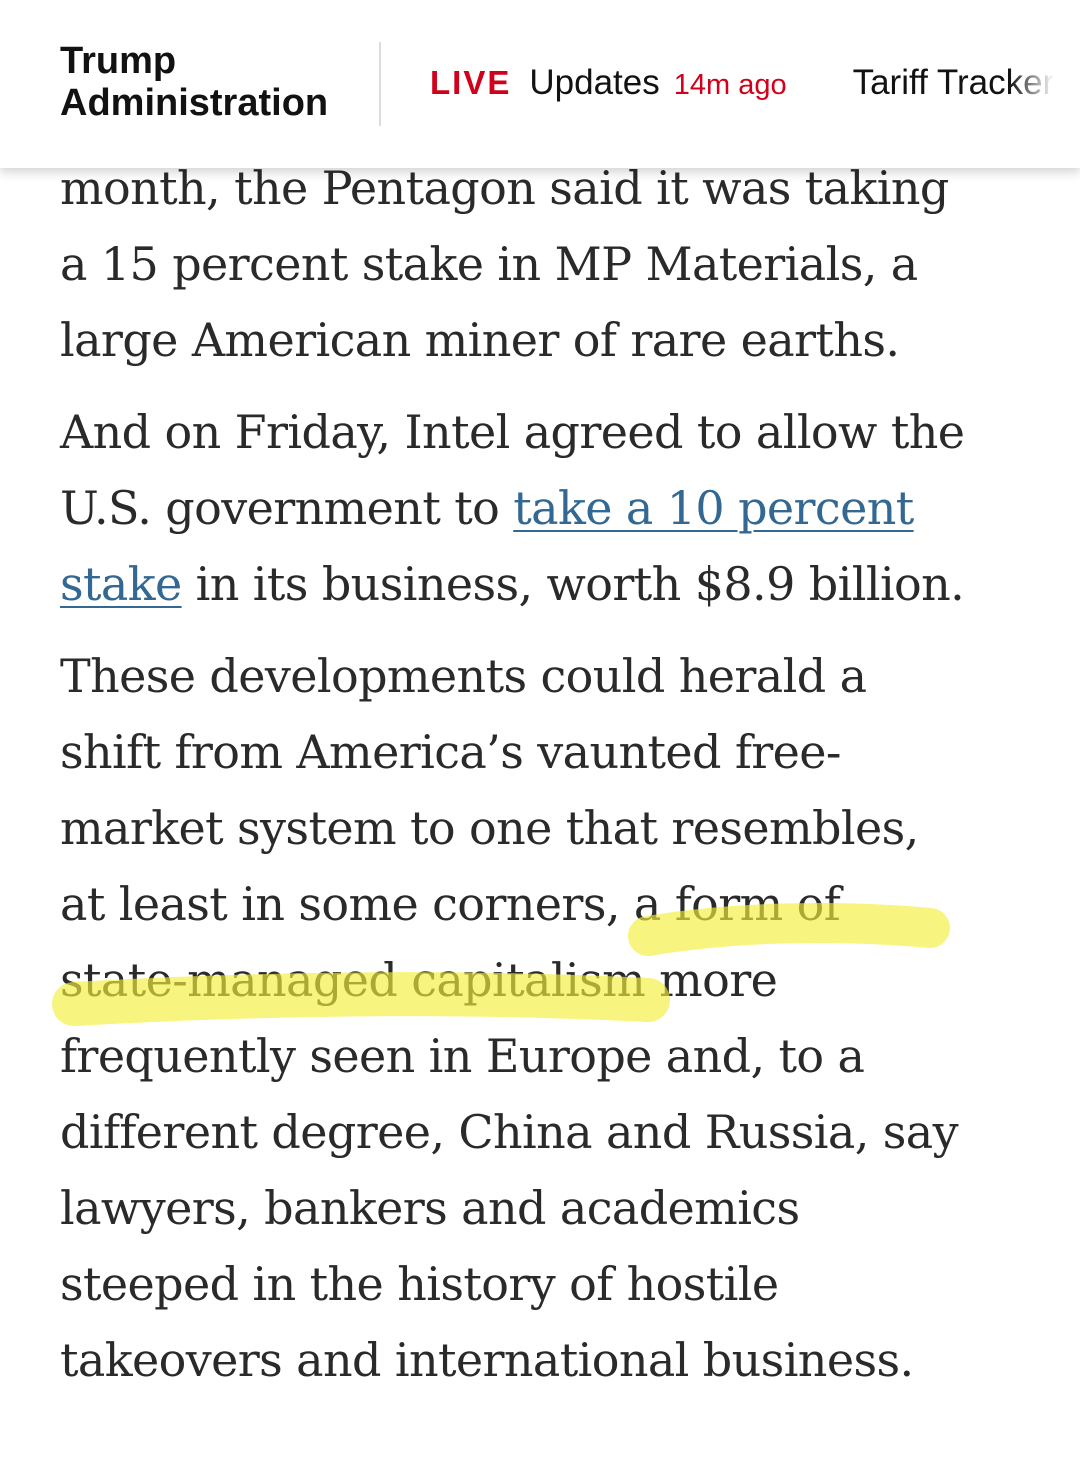 This screenshot has height=1466, width=1080. What do you see at coordinates (380, 84) in the screenshot?
I see `header-divider` at bounding box center [380, 84].